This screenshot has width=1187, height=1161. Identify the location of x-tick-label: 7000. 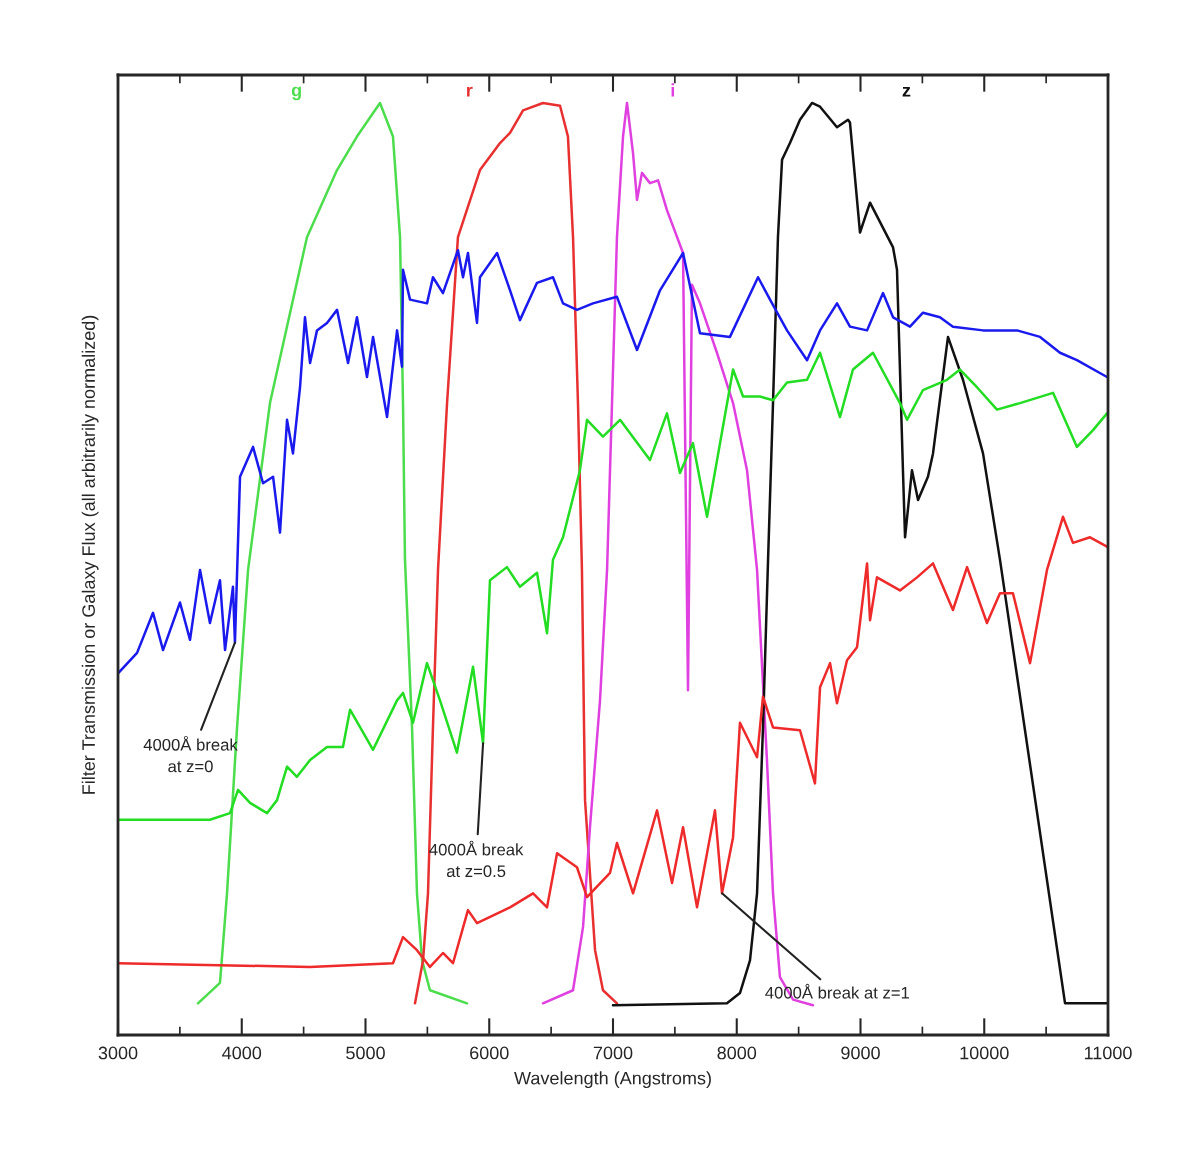
(613, 1053).